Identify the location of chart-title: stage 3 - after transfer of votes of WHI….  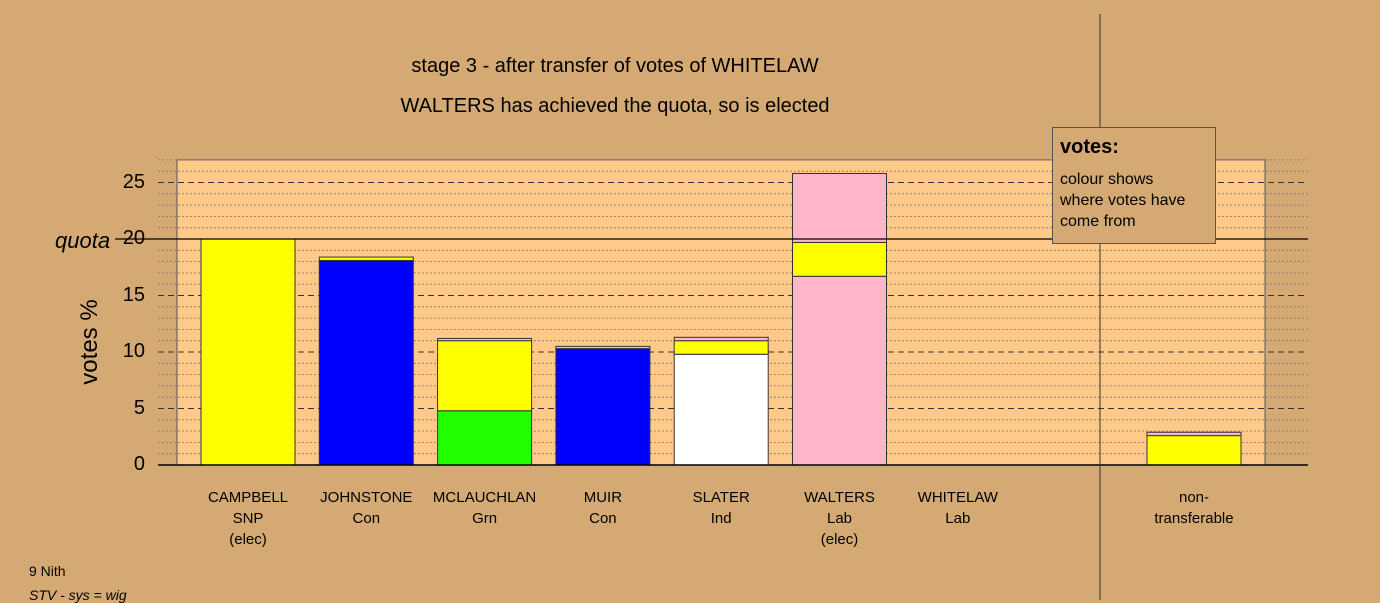
(615, 66).